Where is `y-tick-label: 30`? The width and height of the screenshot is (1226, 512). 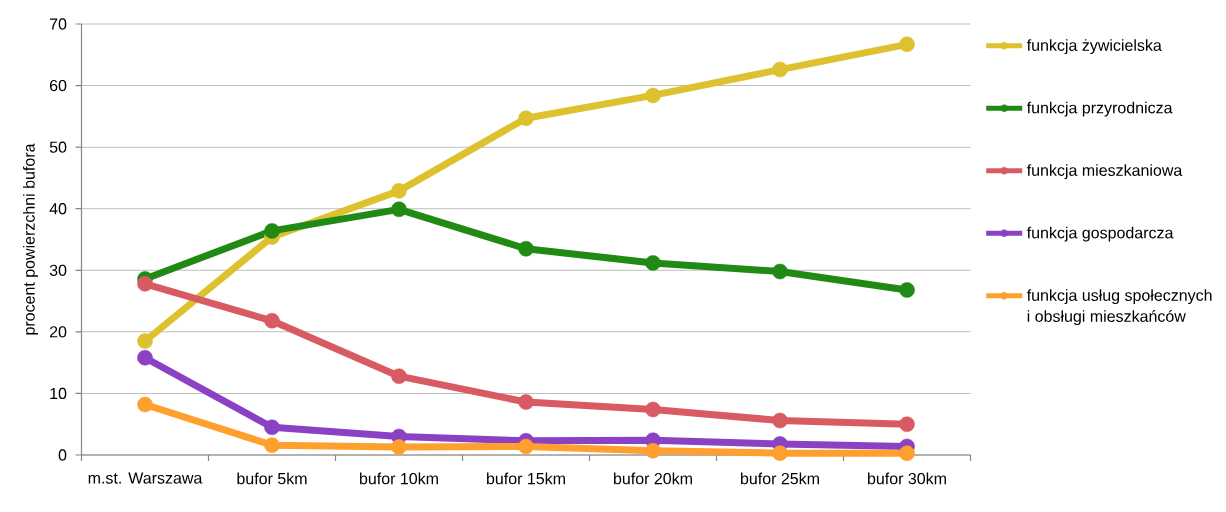 y-tick-label: 30 is located at coordinates (58, 270).